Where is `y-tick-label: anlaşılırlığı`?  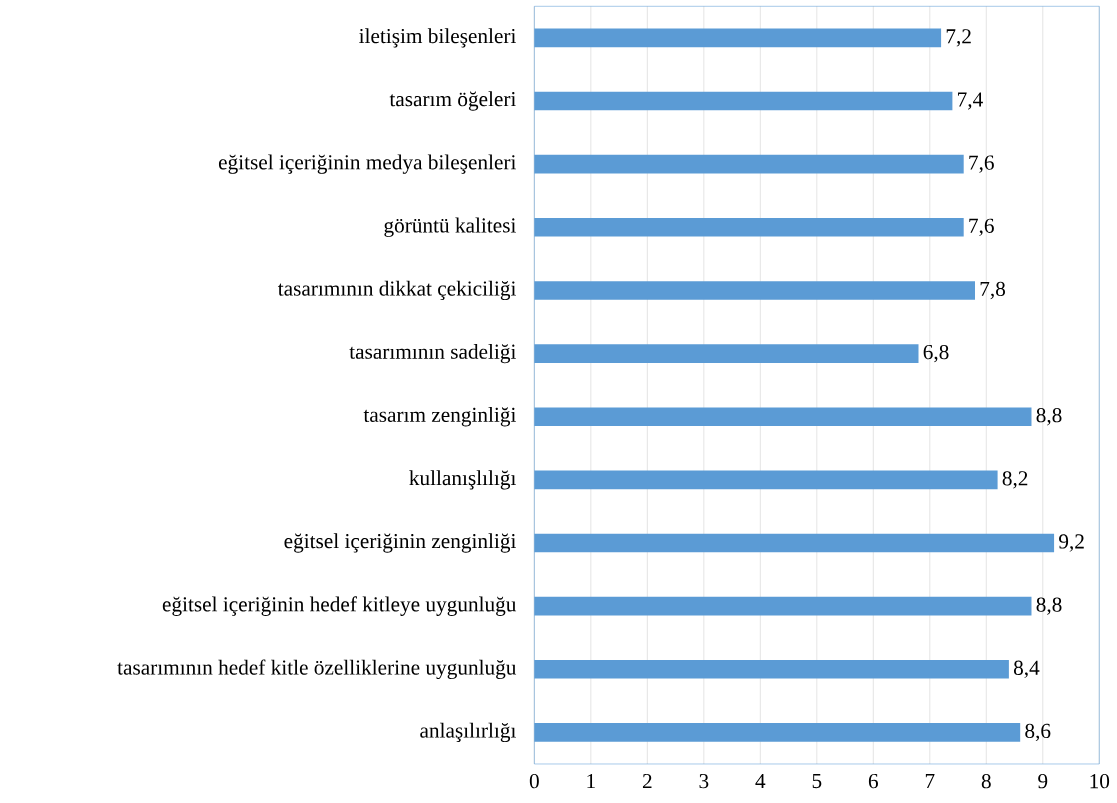 y-tick-label: anlaşılırlığı is located at coordinates (468, 732).